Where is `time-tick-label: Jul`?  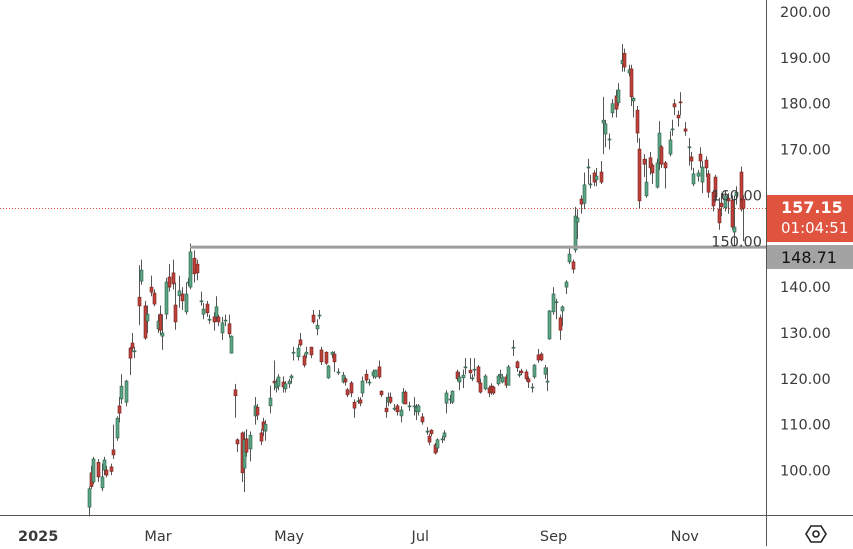 time-tick-label: Jul is located at coordinates (420, 537).